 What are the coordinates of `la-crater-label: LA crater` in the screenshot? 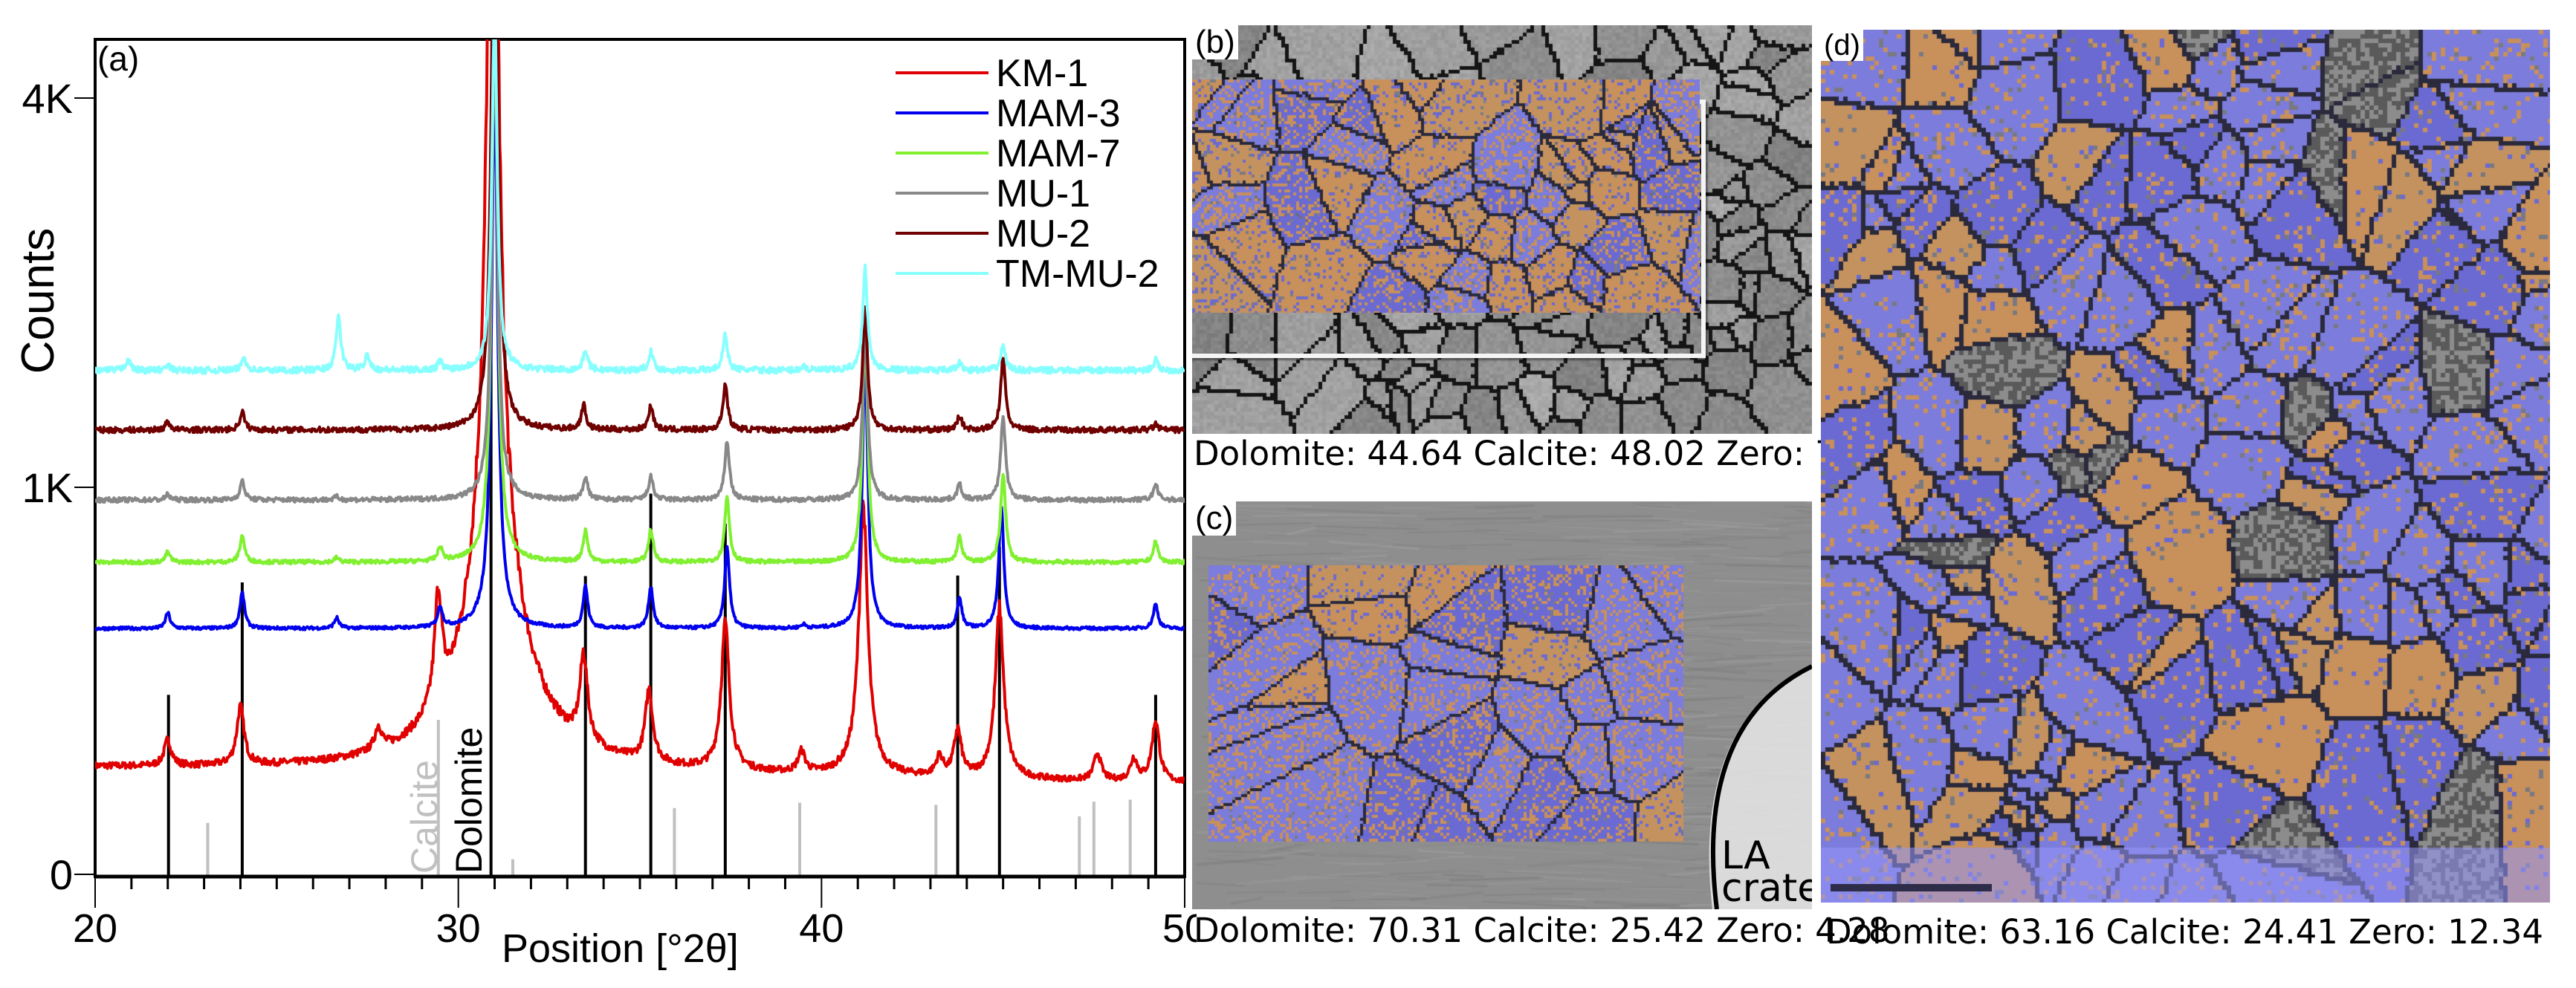 It's located at (1766, 871).